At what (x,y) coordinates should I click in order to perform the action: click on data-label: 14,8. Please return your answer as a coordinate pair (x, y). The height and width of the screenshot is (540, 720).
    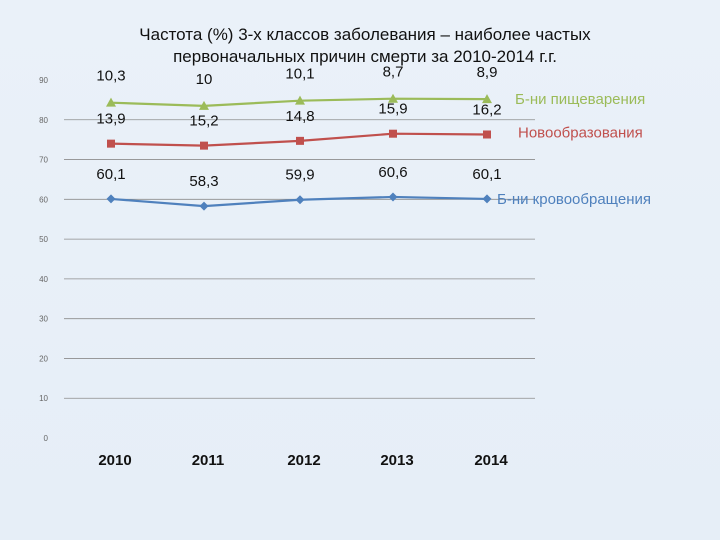
    Looking at the image, I should click on (299, 116).